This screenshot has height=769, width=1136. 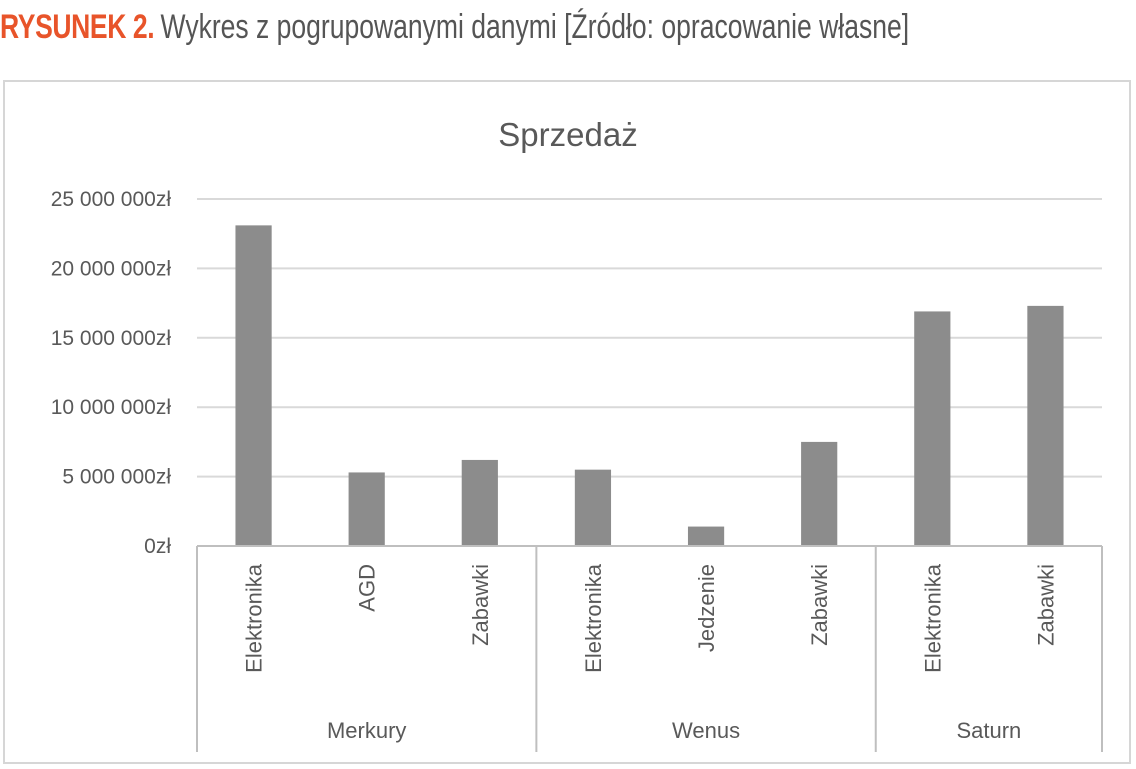 I want to click on y-tick-label: 15 000 000zł, so click(x=111, y=338).